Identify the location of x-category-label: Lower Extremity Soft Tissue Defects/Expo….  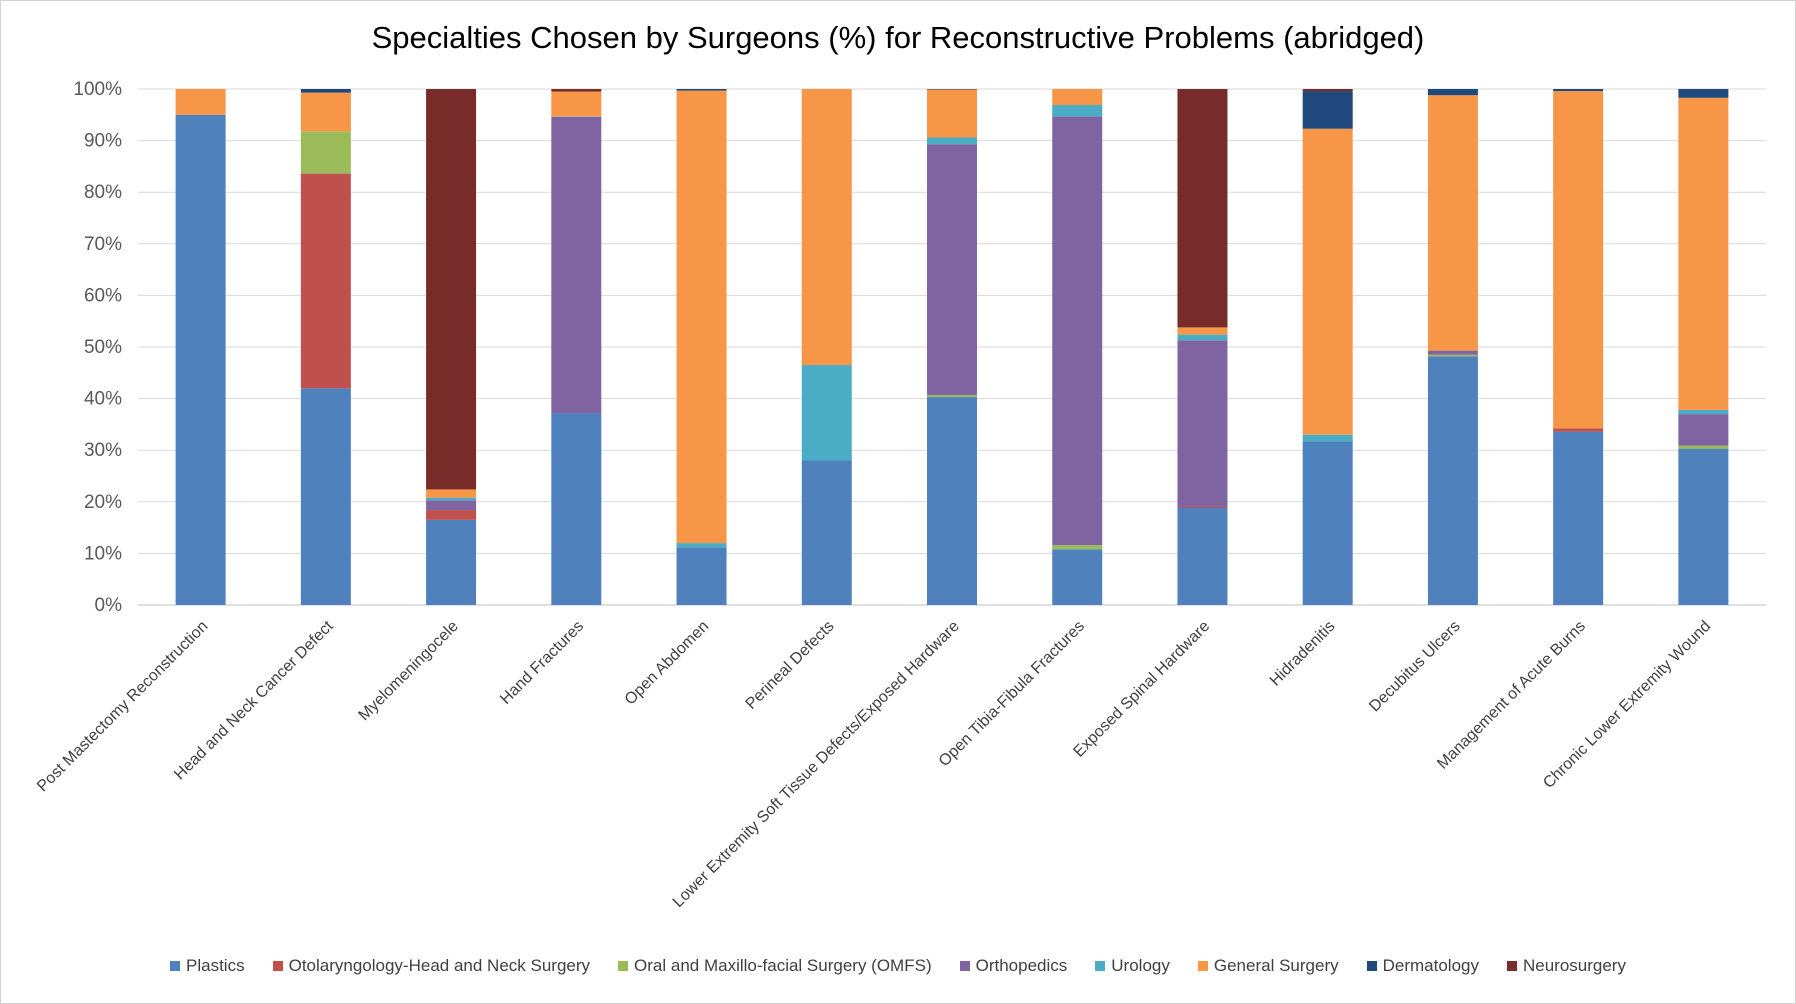
(816, 764).